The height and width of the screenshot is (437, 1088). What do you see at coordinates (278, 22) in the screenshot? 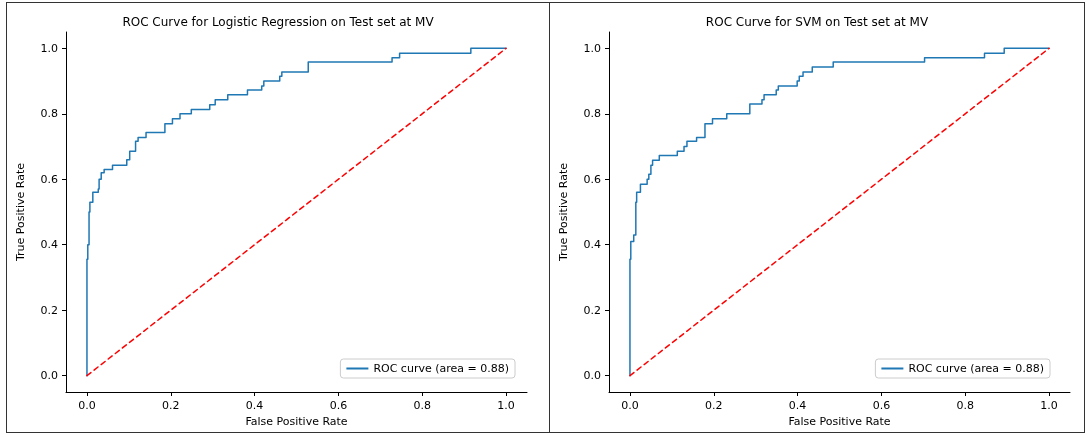
I see `chart-title: ROC Curve for Logistic Regression on Test set at MV` at bounding box center [278, 22].